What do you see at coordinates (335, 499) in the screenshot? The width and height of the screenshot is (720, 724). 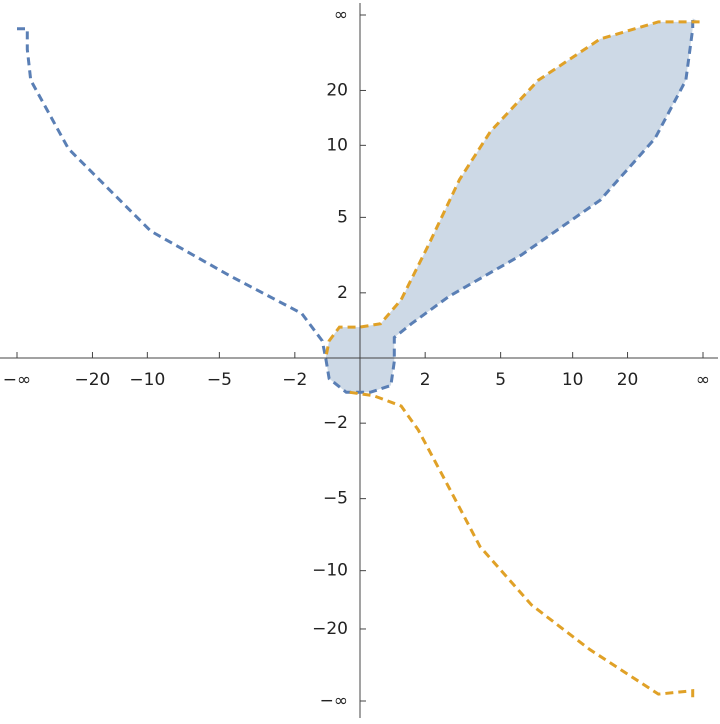 I see `y-tick-label: −5` at bounding box center [335, 499].